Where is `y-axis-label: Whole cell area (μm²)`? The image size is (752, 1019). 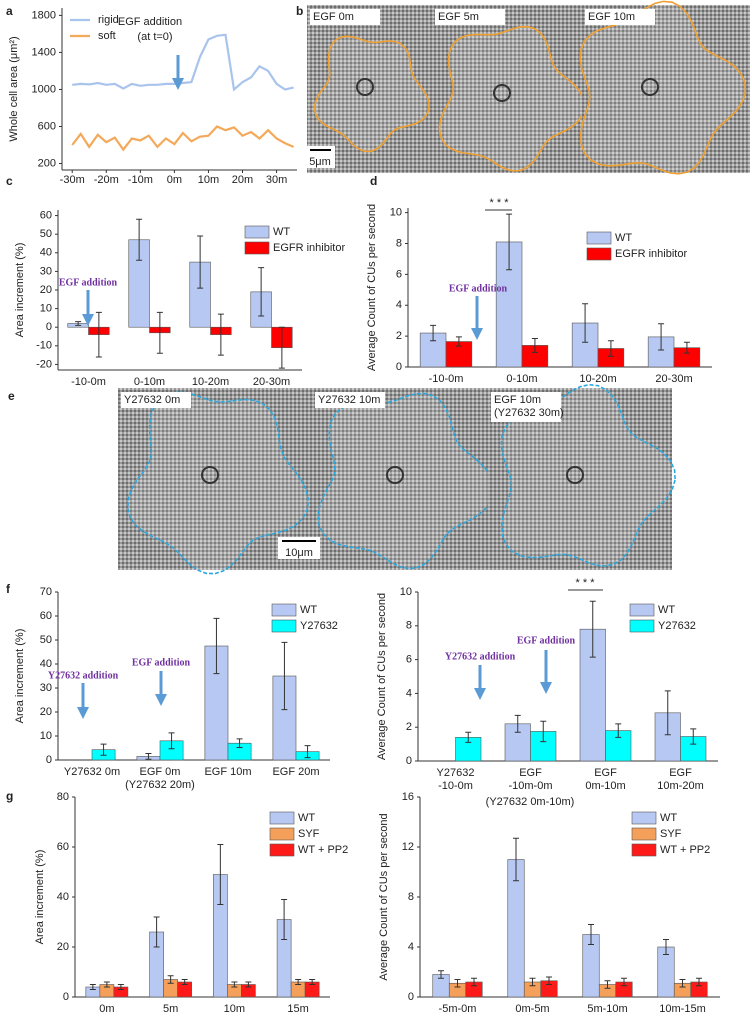
y-axis-label: Whole cell area (μm²) is located at coordinates (14, 88).